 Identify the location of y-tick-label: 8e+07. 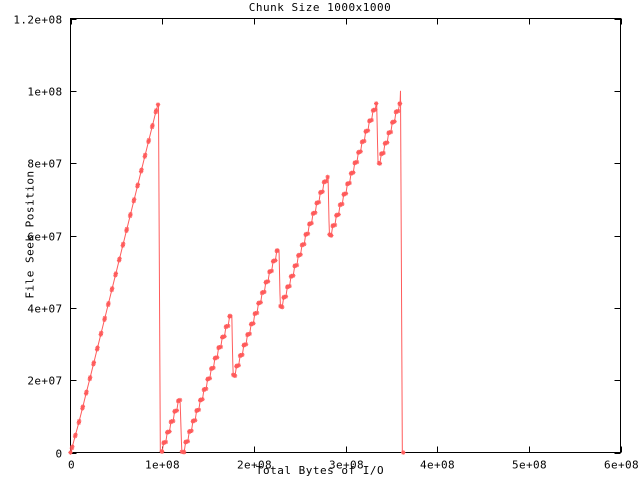
(44, 164).